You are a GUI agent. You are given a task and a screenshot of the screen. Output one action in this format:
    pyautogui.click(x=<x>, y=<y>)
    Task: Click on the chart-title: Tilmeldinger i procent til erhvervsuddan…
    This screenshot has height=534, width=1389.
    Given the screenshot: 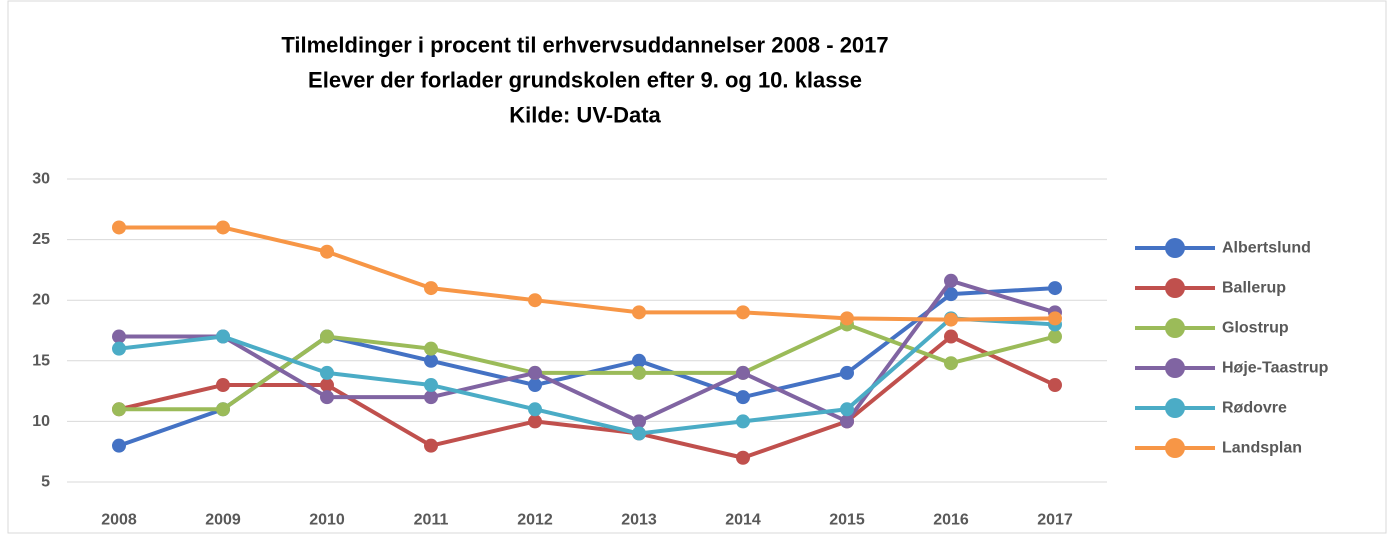 What is the action you would take?
    pyautogui.click(x=584, y=45)
    